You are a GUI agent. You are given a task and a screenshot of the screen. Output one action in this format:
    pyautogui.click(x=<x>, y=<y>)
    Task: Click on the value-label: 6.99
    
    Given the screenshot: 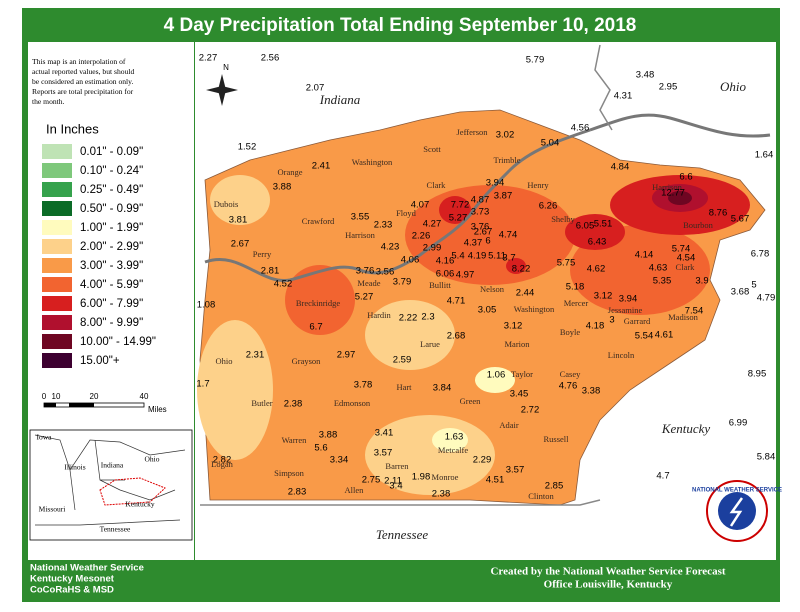 What is the action you would take?
    pyautogui.click(x=738, y=423)
    